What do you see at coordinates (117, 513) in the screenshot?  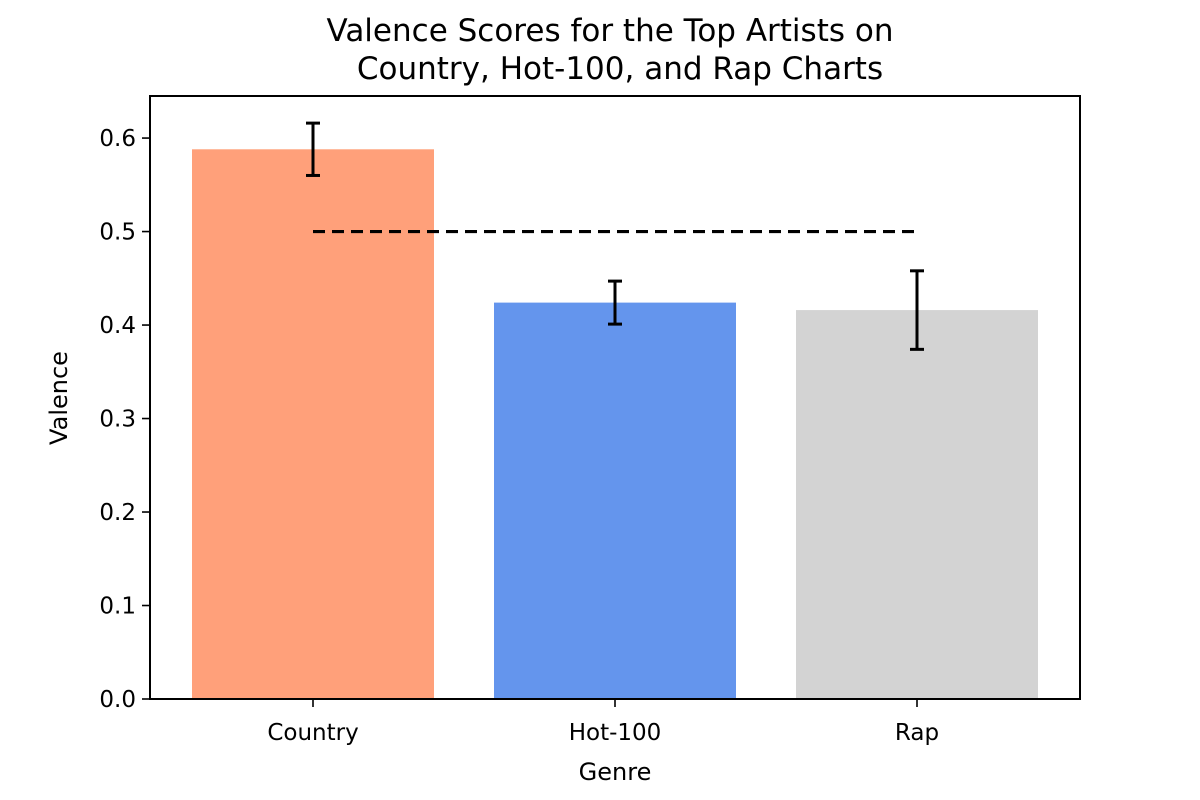 I see `y-tick-label: 0.2` at bounding box center [117, 513].